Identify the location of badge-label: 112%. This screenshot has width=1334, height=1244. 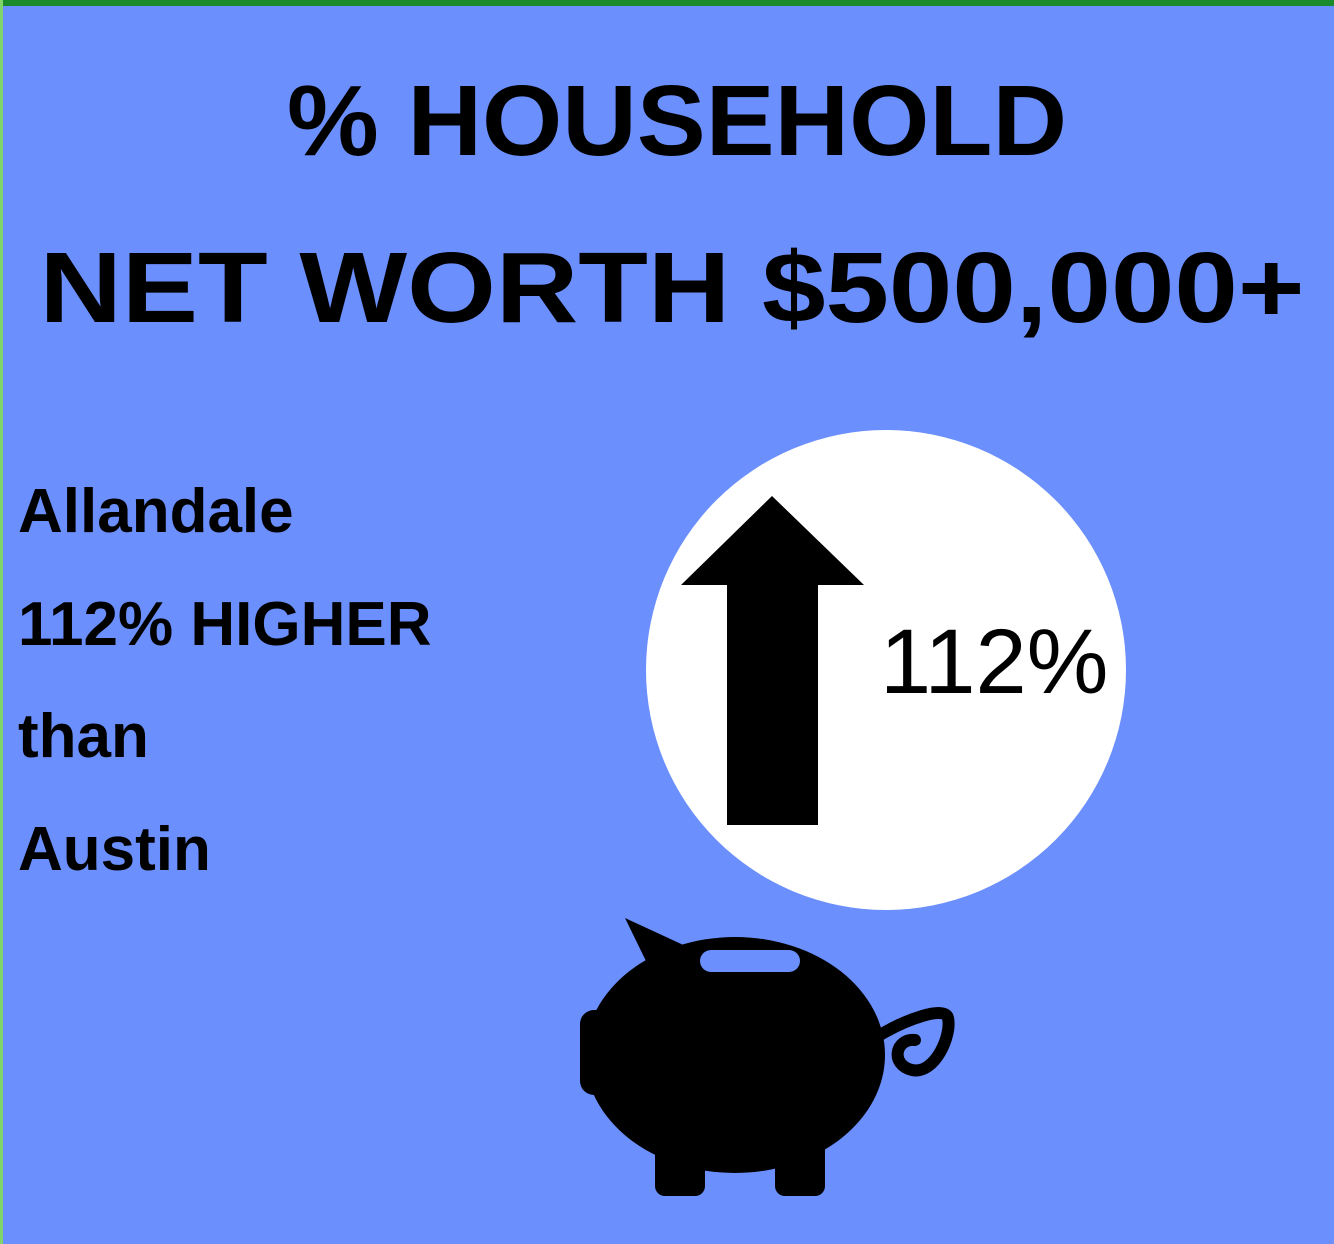
(994, 662).